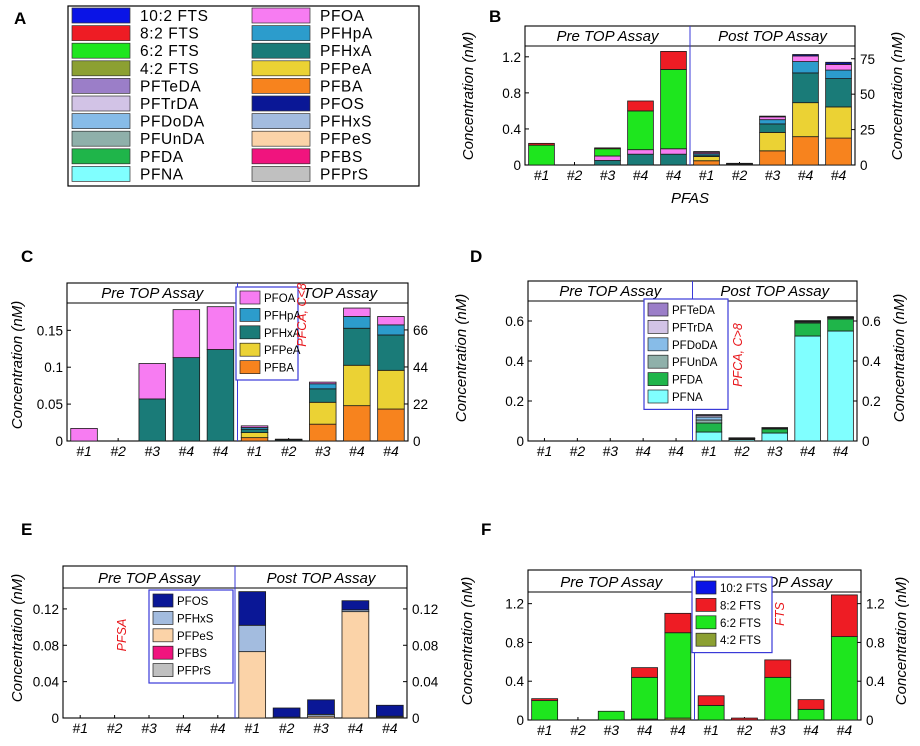 The width and height of the screenshot is (920, 746). I want to click on y-right-tick-label: 75, so click(867, 59).